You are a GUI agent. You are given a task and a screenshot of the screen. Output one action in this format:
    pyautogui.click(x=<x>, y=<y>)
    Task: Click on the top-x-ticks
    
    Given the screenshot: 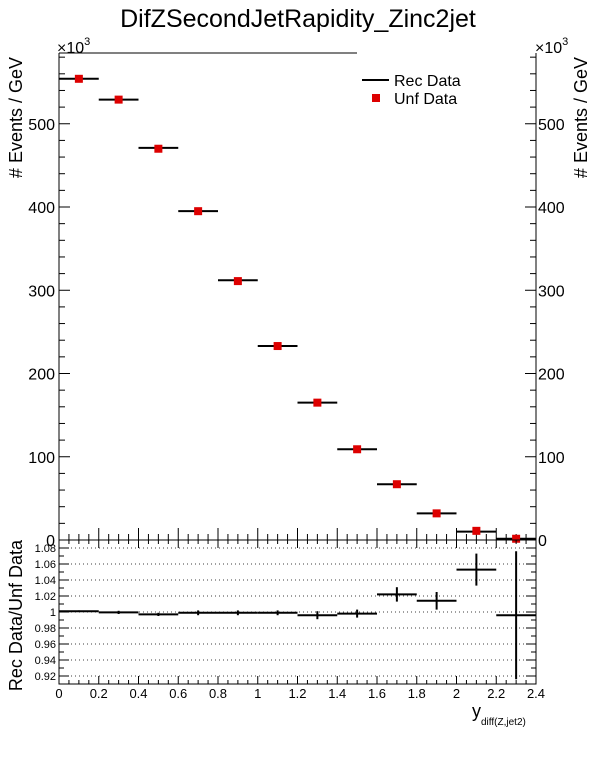 What is the action you would take?
    pyautogui.click(x=297, y=534)
    